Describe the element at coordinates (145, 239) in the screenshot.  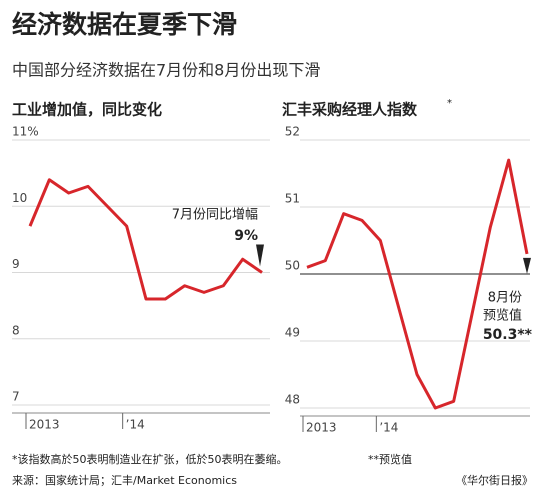
I see `line` at that location.